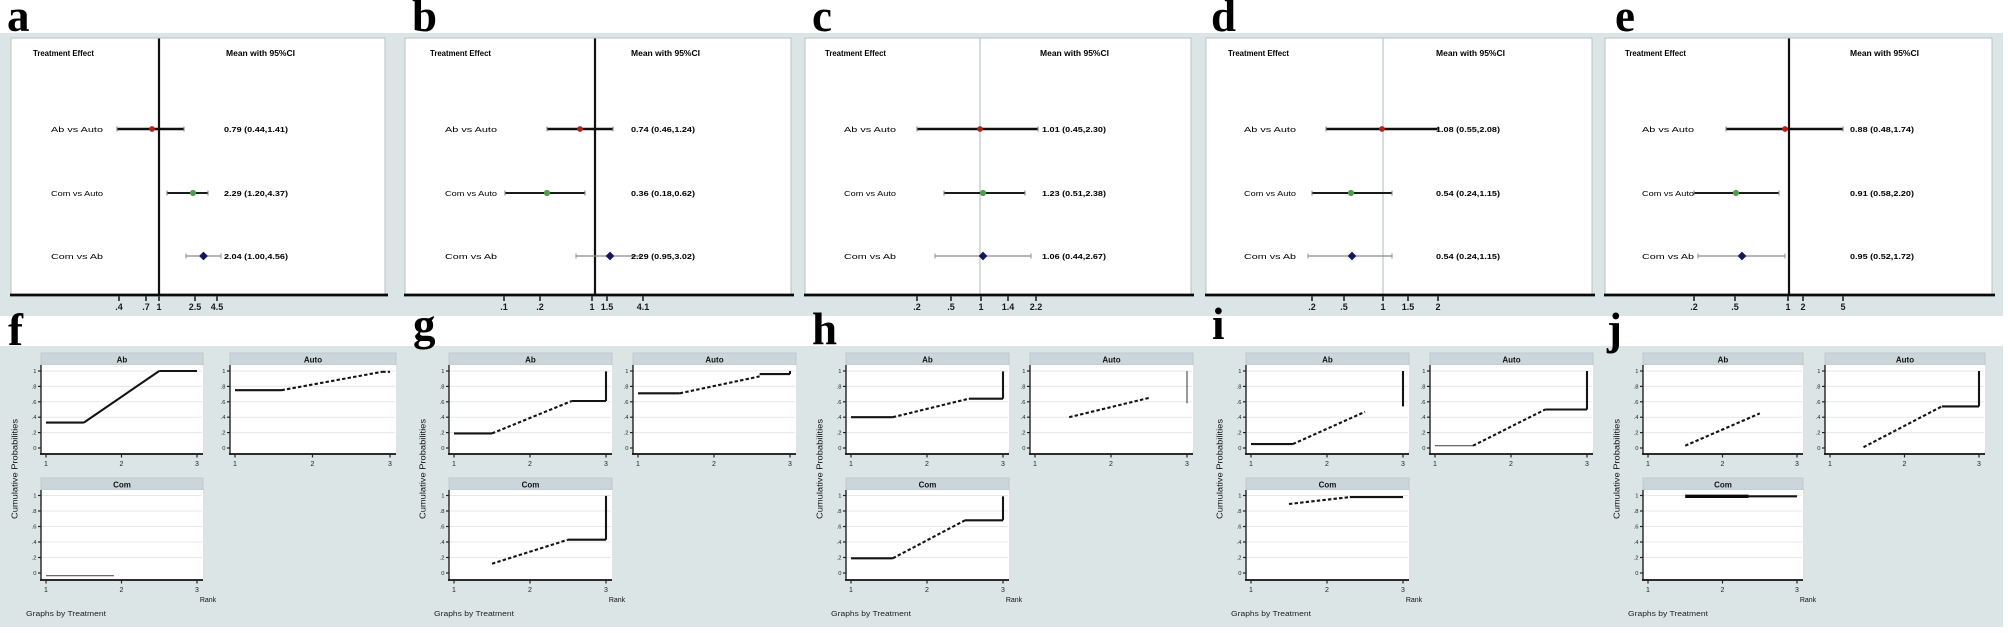 This screenshot has height=633, width=2008. Describe the element at coordinates (1625, 20) in the screenshot. I see `svg-text: e` at that location.